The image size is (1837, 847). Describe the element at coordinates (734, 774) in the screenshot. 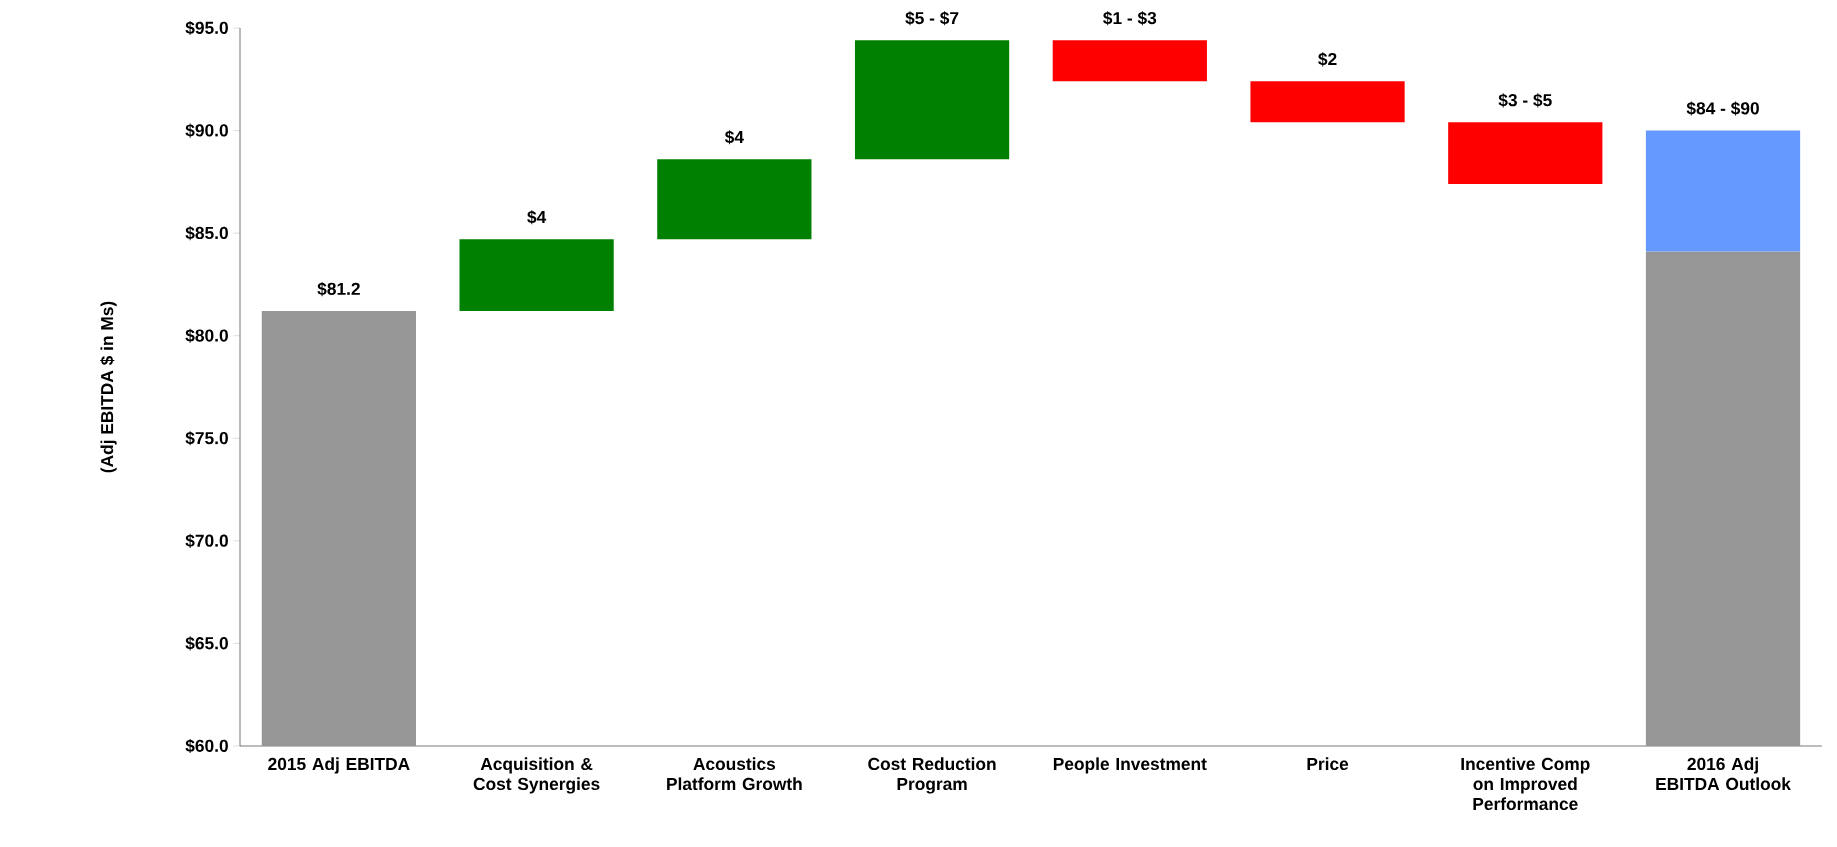

I see `x-tick-label: Acoustics Platform Growth` at that location.